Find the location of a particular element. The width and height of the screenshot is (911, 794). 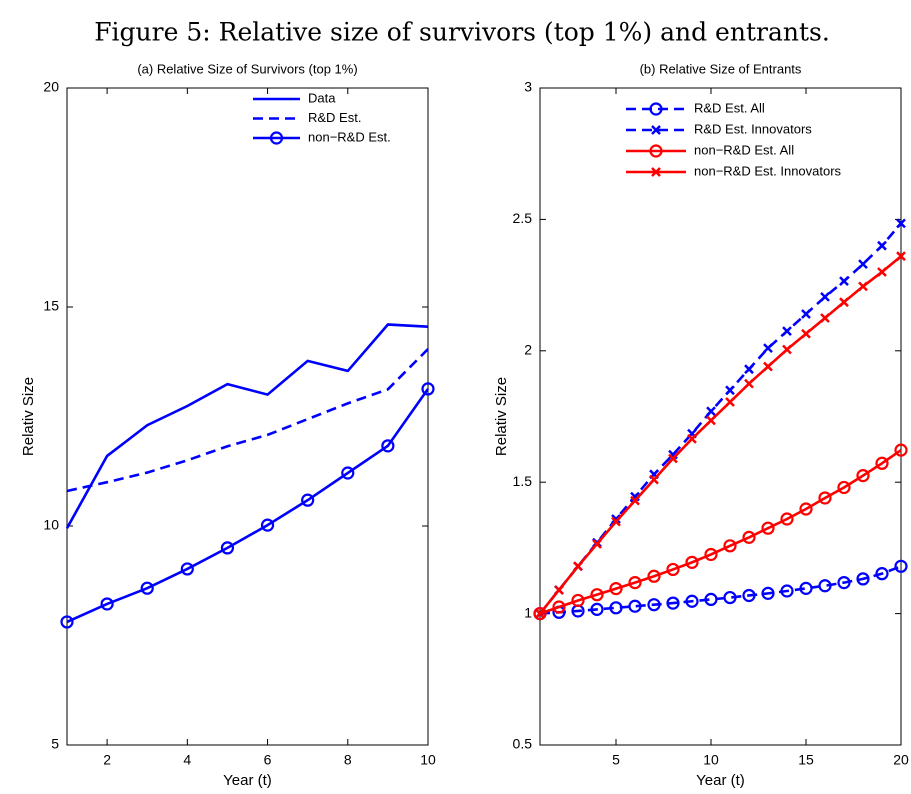

y-tick-label: 5 is located at coordinates (55, 744).